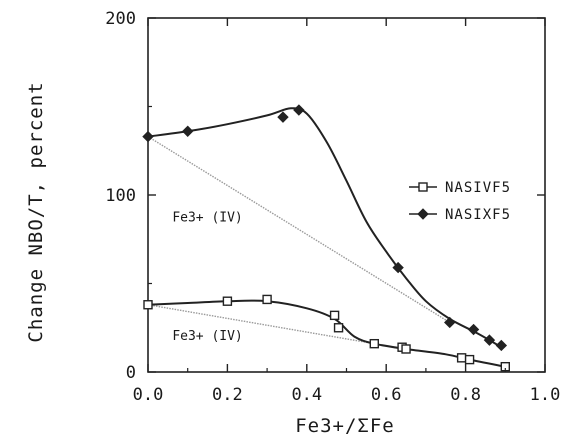 This screenshot has height=441, width=571. Describe the element at coordinates (460, 201) in the screenshot. I see `legend: NASIVF5 NASIXF5` at that location.